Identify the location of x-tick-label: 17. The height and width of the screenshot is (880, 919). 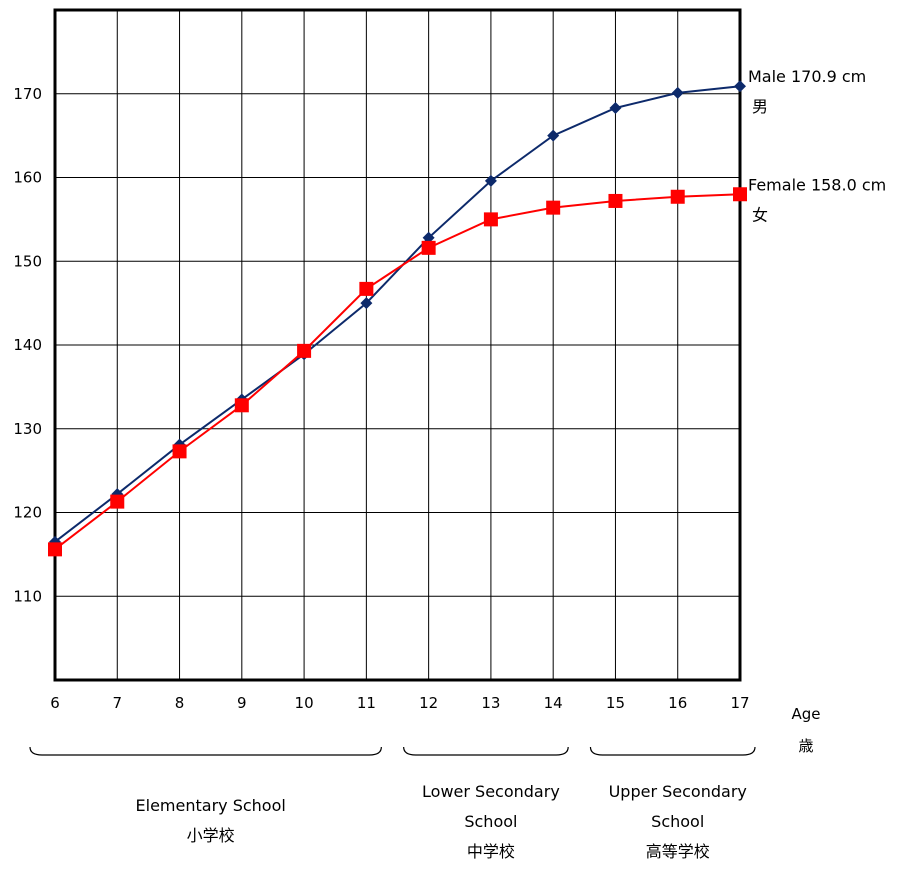
(739, 703).